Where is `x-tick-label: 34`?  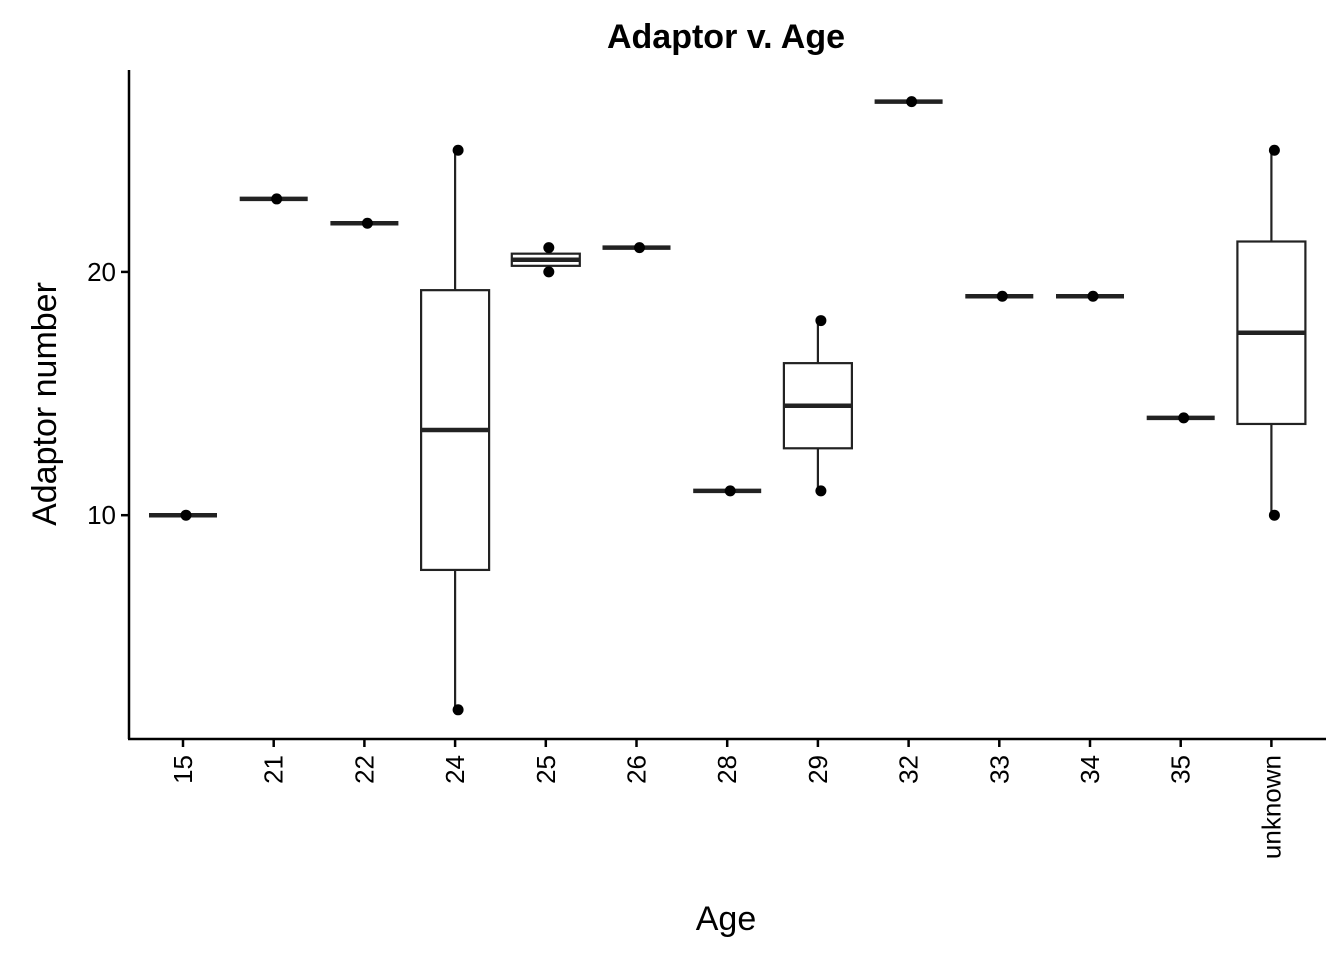 x-tick-label: 34 is located at coordinates (1090, 769).